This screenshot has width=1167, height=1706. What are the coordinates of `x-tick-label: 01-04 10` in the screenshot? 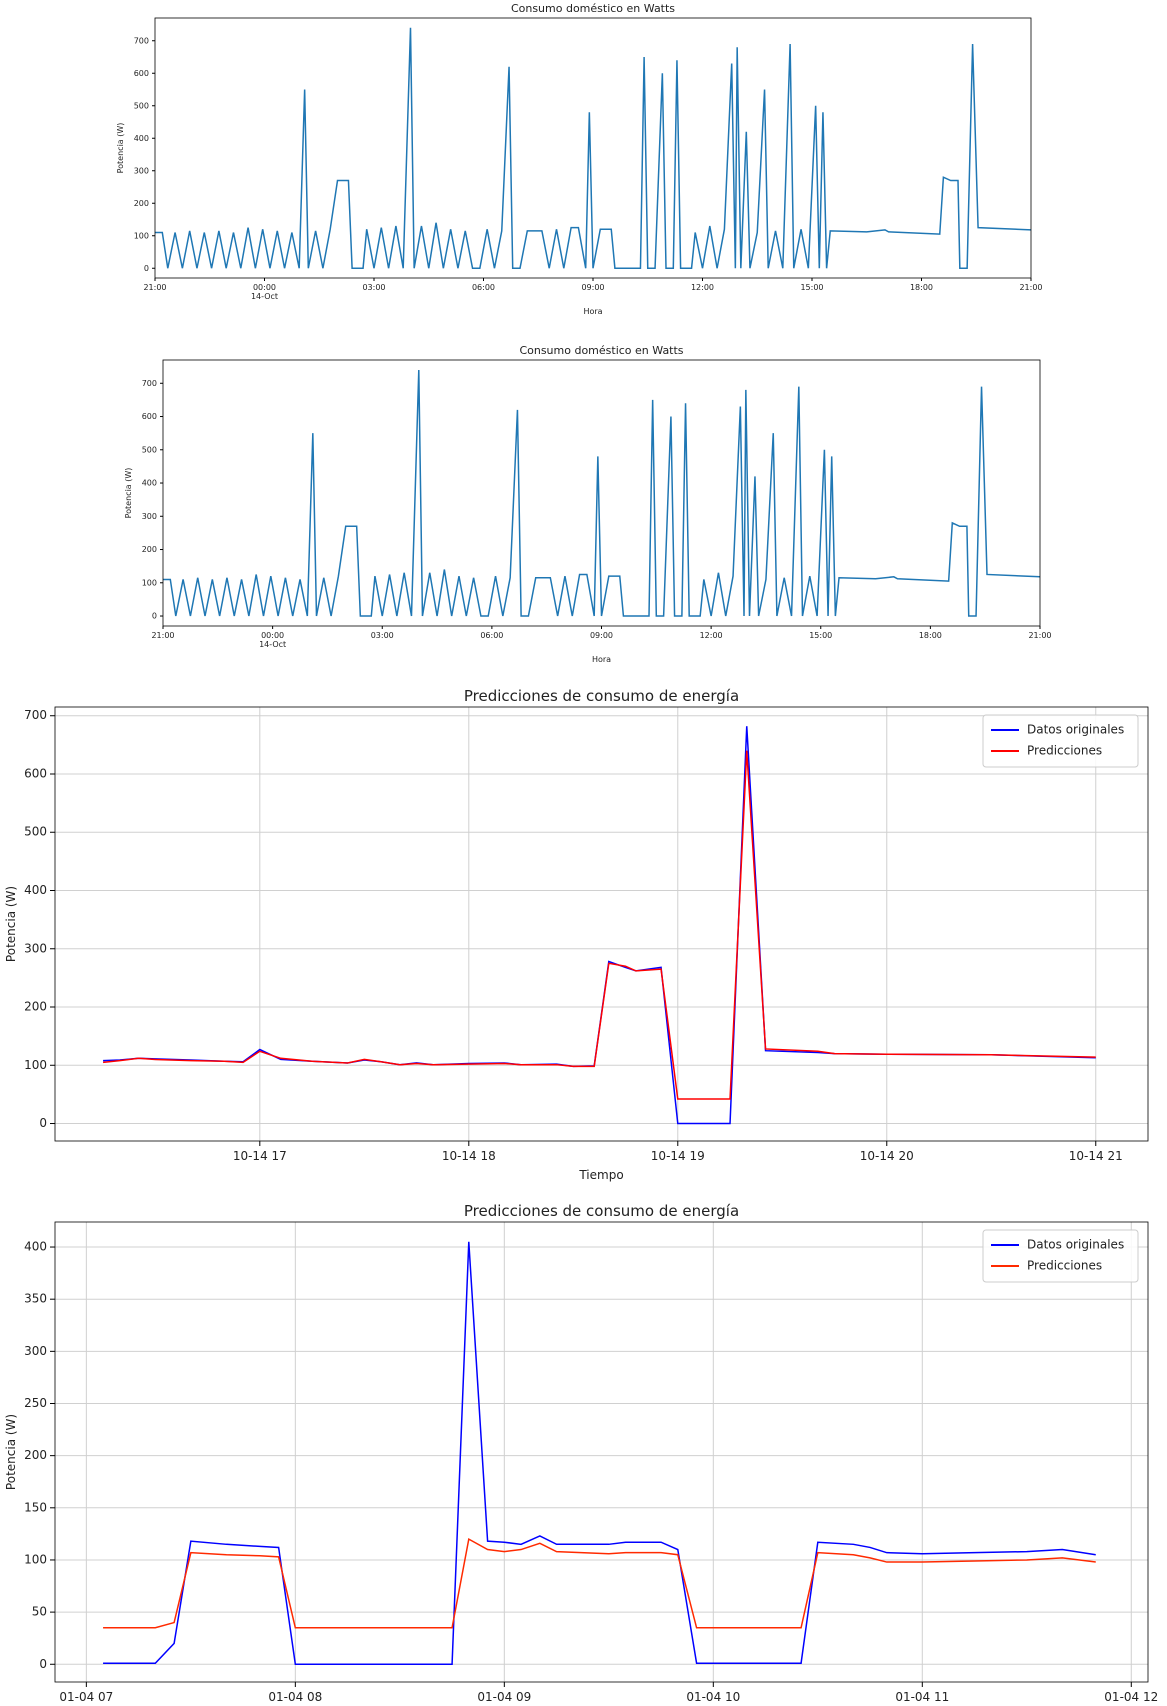 It's located at (713, 1697).